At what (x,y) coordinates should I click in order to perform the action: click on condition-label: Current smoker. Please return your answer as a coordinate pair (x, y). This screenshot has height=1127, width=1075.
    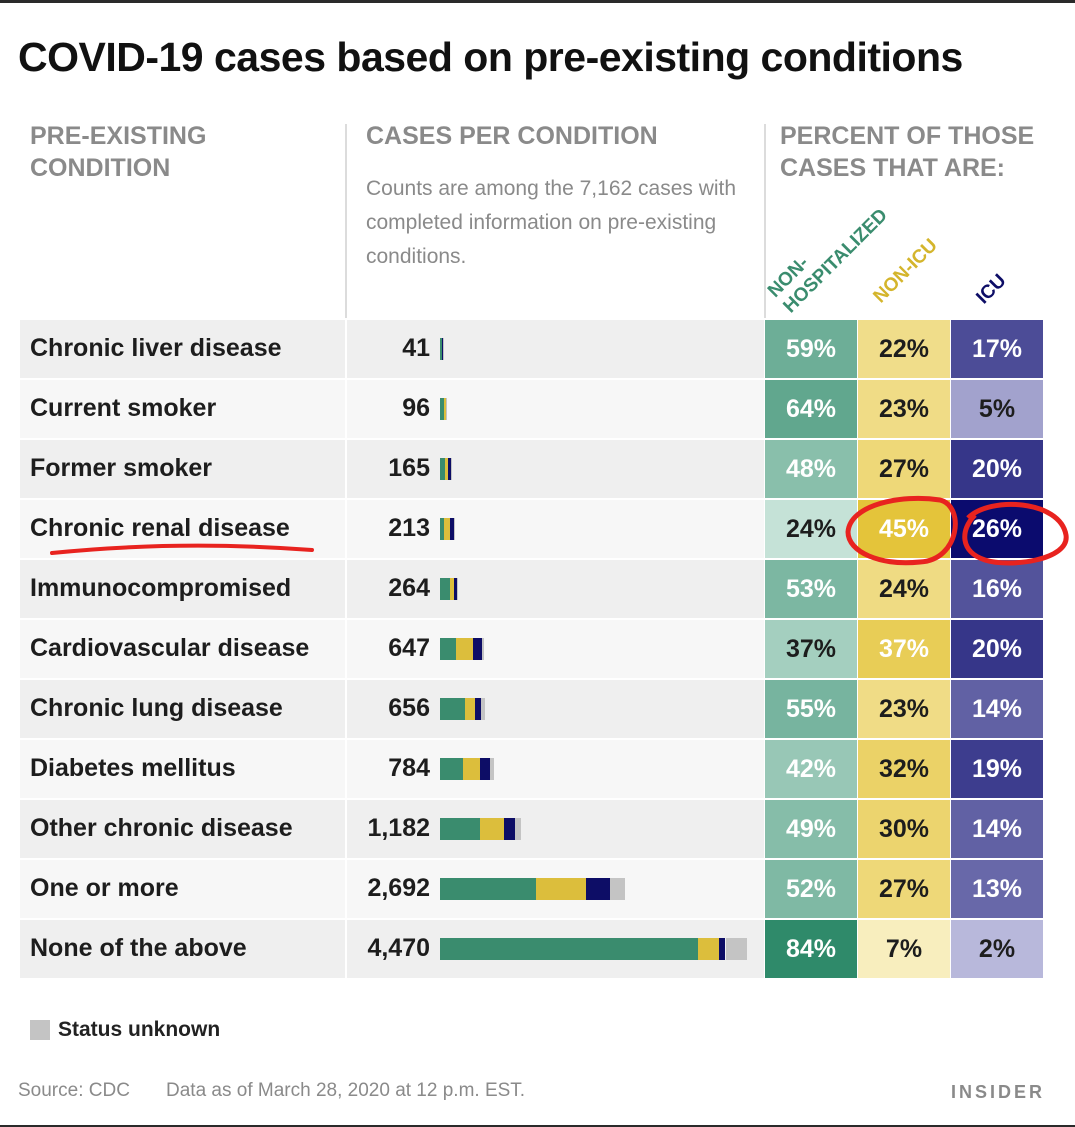
    Looking at the image, I should click on (123, 408).